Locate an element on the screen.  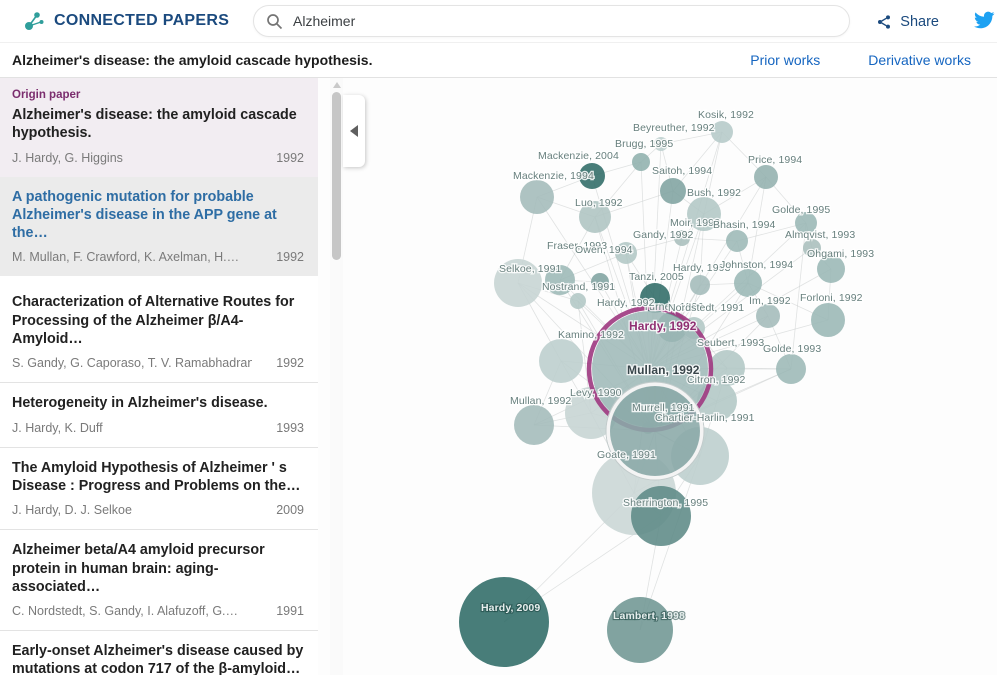
top-header: CONNECTED PAPERS Share is located at coordinates (498, 21).